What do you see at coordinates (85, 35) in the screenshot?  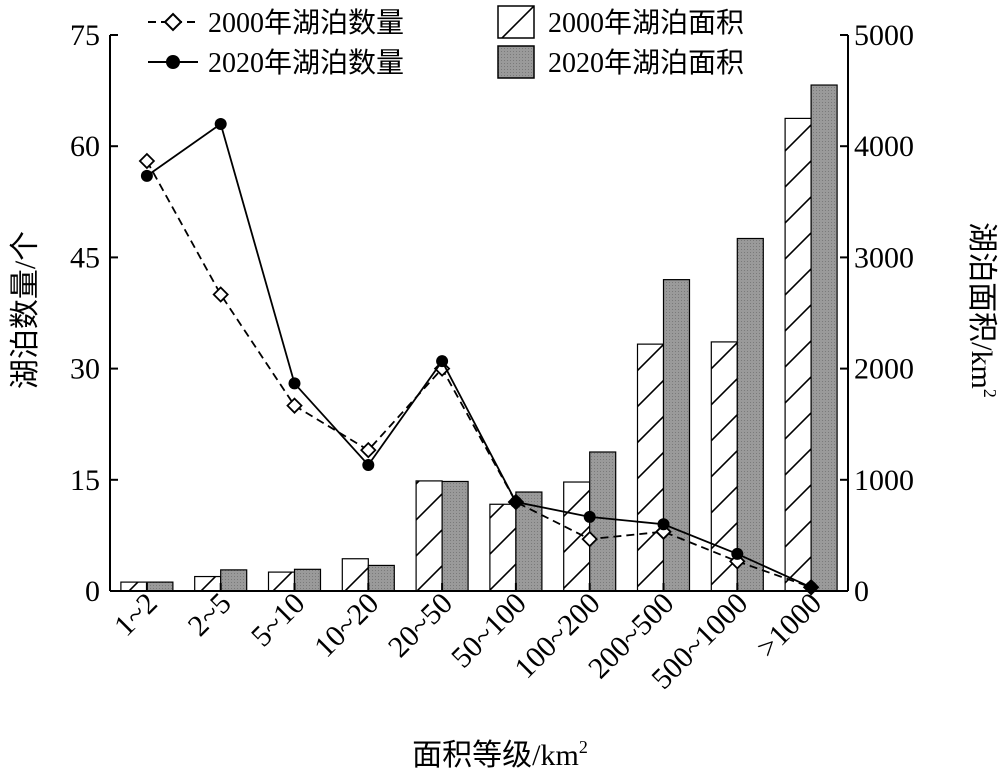 I see `left-tick-label-5: 75` at bounding box center [85, 35].